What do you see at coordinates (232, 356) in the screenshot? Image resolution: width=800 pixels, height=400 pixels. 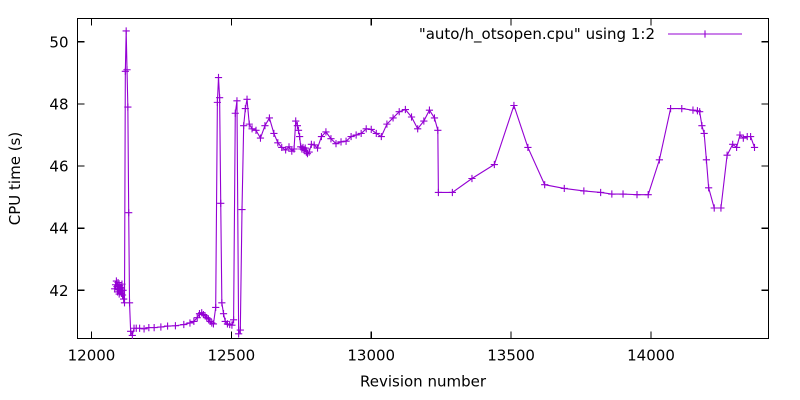 I see `x-tick-label: 12500` at bounding box center [232, 356].